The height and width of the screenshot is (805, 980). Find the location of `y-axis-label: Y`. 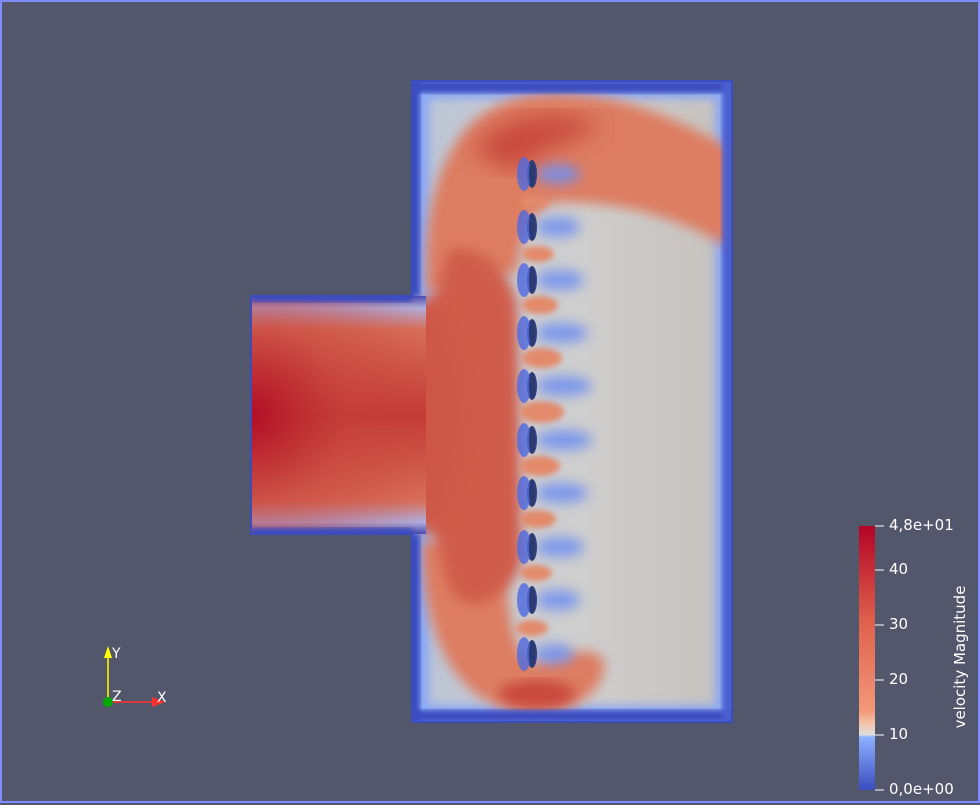

y-axis-label: Y is located at coordinates (116, 654).